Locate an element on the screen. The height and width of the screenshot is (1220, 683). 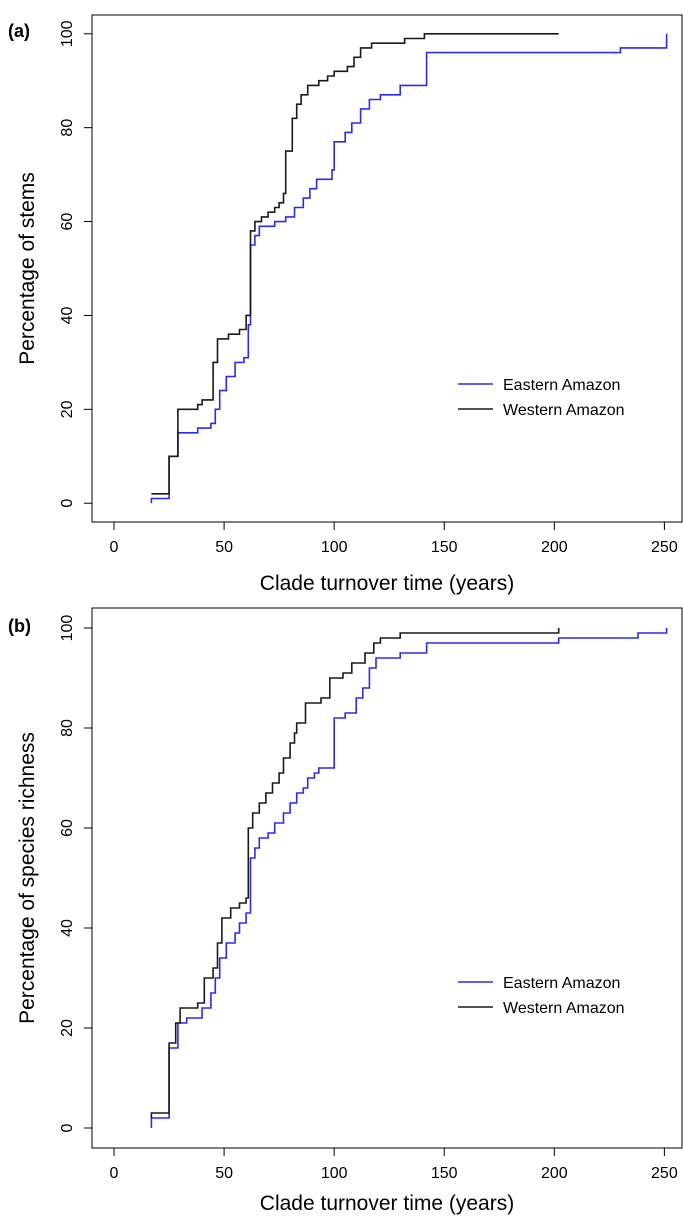
y-axis-label: Percentage of stems is located at coordinates (27, 268).